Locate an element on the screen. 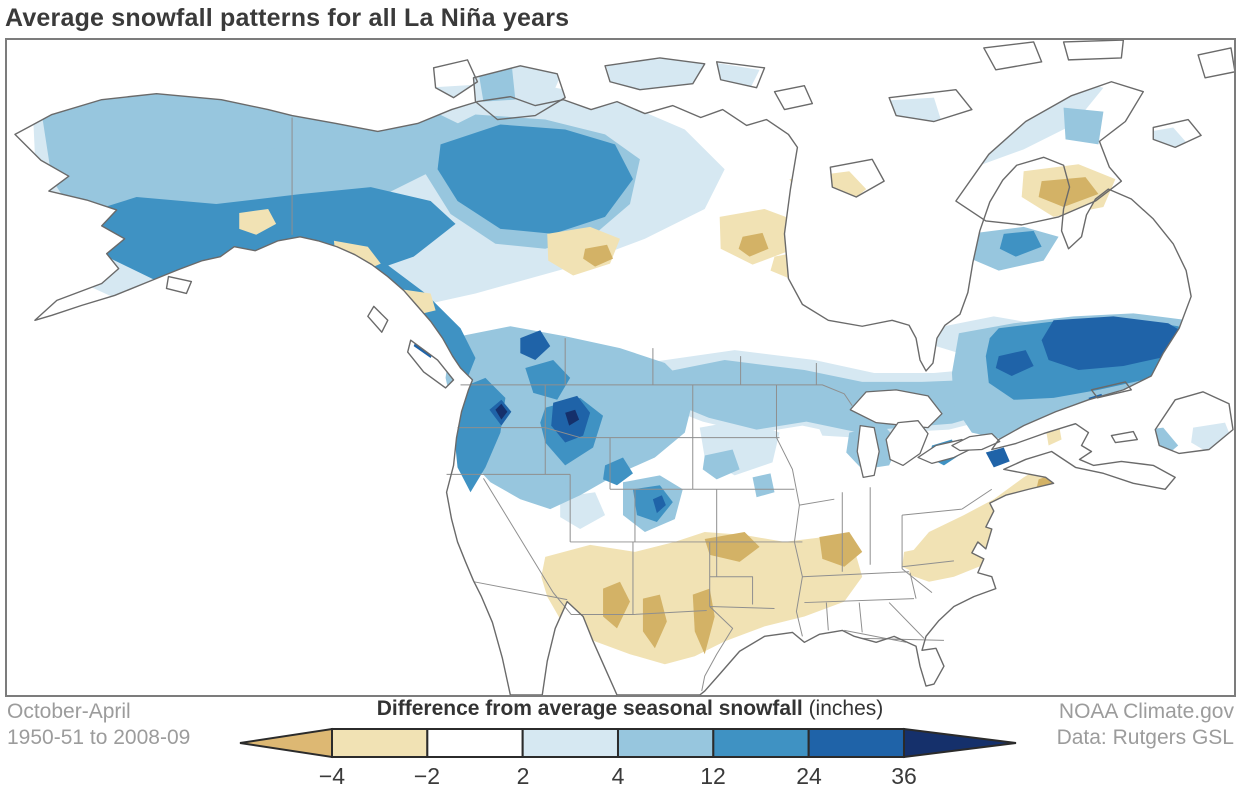 The height and width of the screenshot is (796, 1240). legend-tick: 36 is located at coordinates (904, 776).